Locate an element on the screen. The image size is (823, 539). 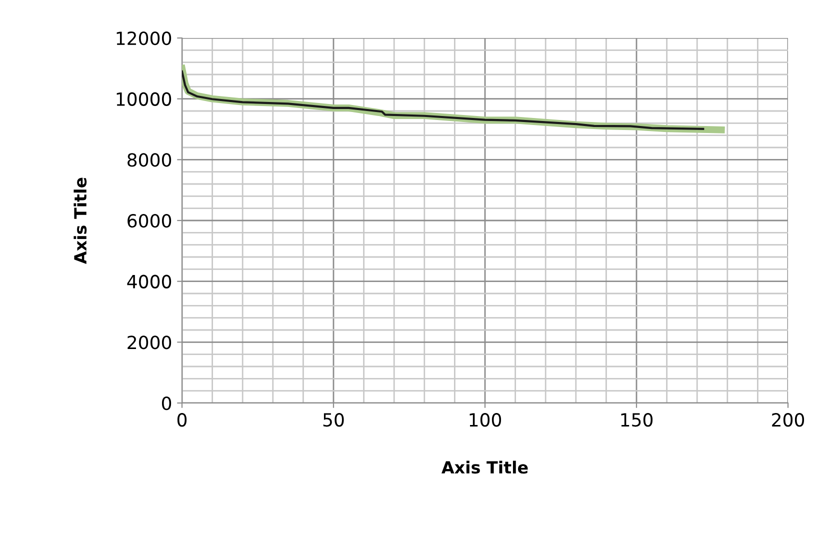
y-tick-label: 0 is located at coordinates (167, 403).